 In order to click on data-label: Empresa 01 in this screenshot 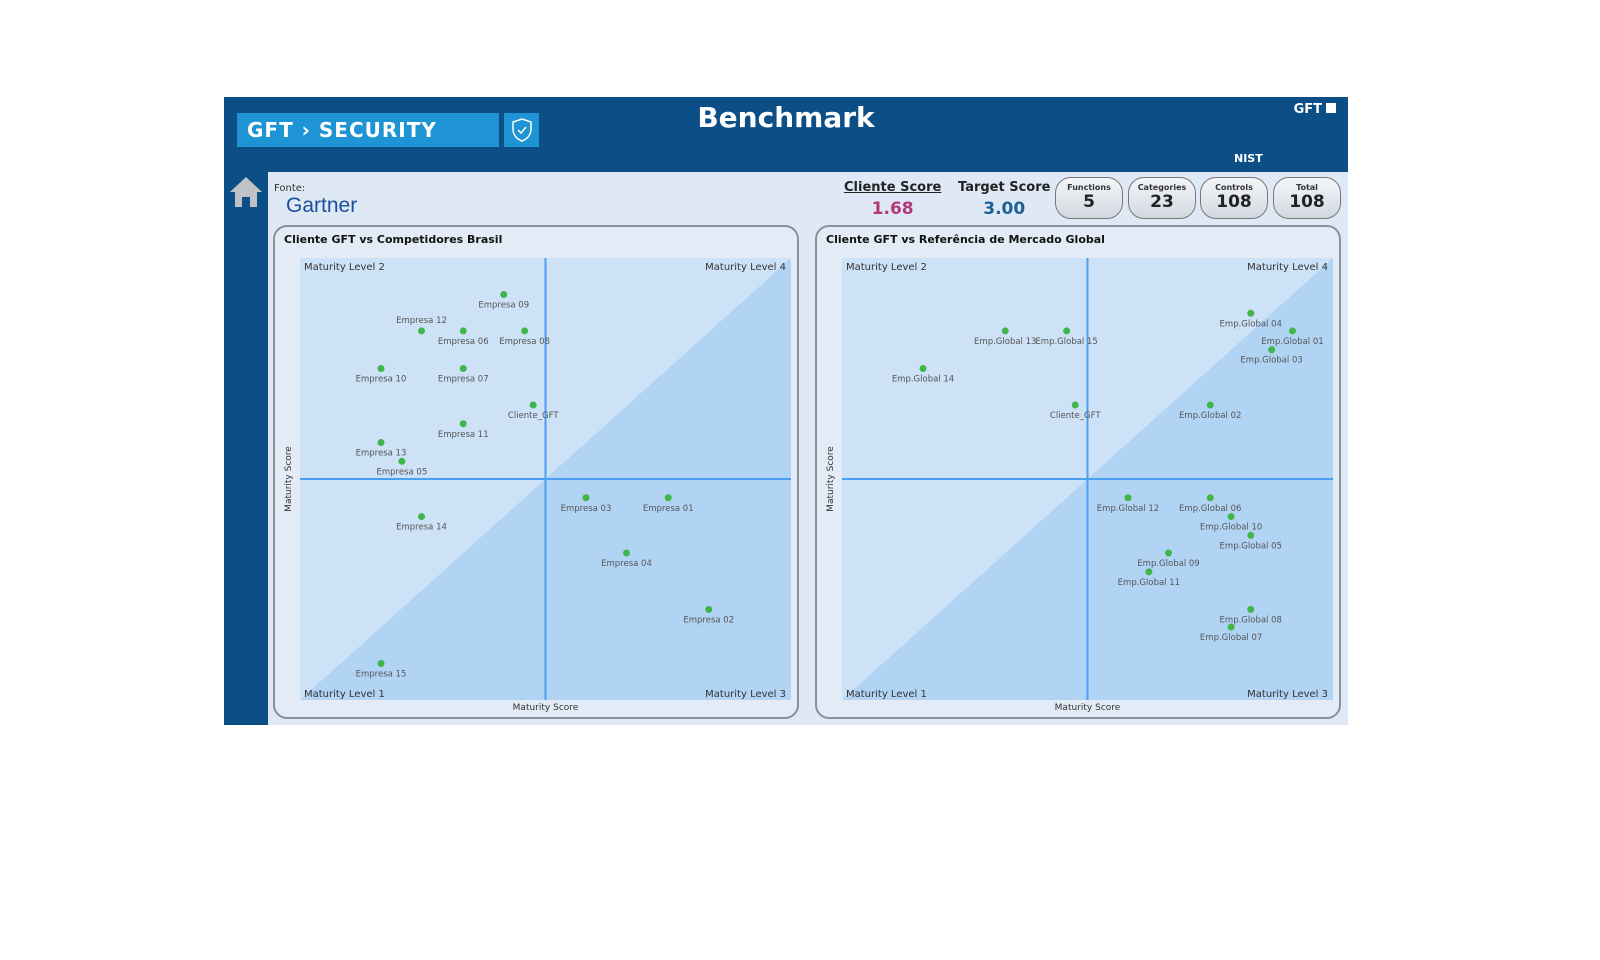, I will do `click(668, 509)`.